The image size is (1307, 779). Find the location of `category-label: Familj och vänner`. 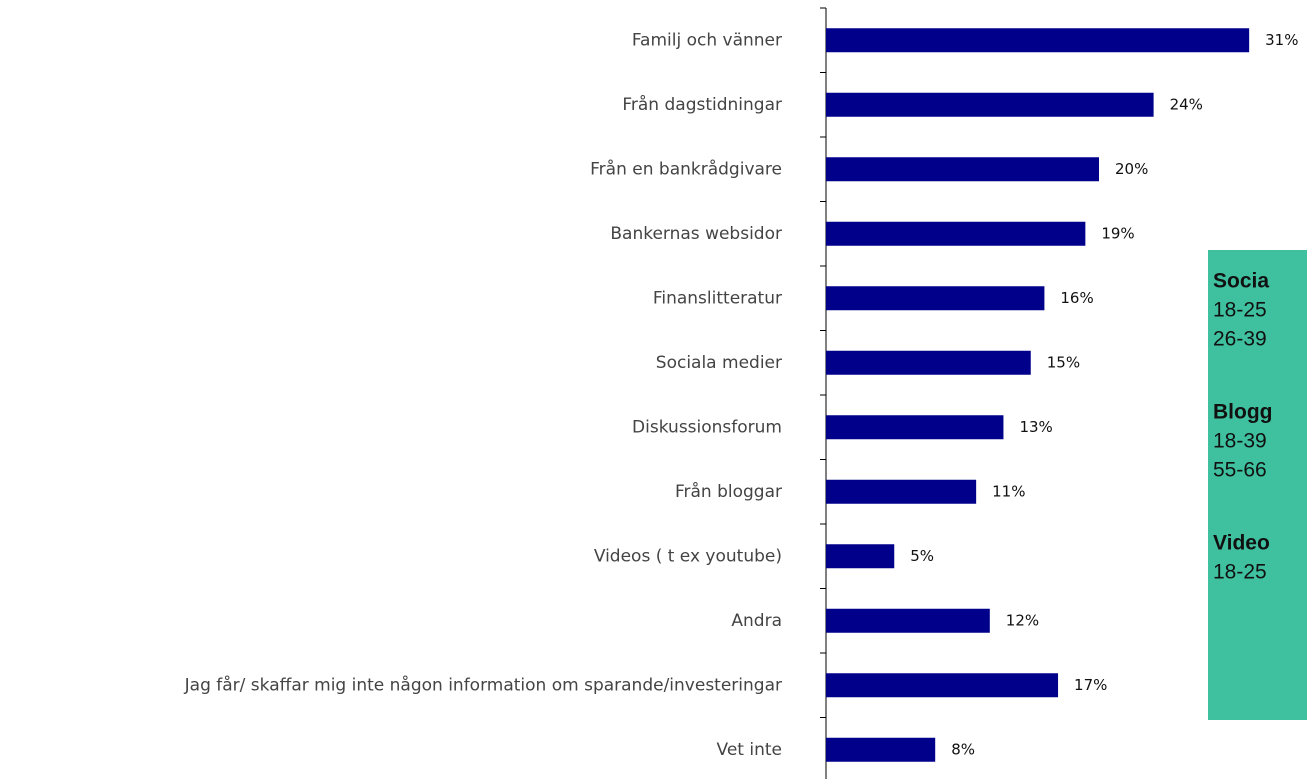

category-label: Familj och vänner is located at coordinates (707, 40).